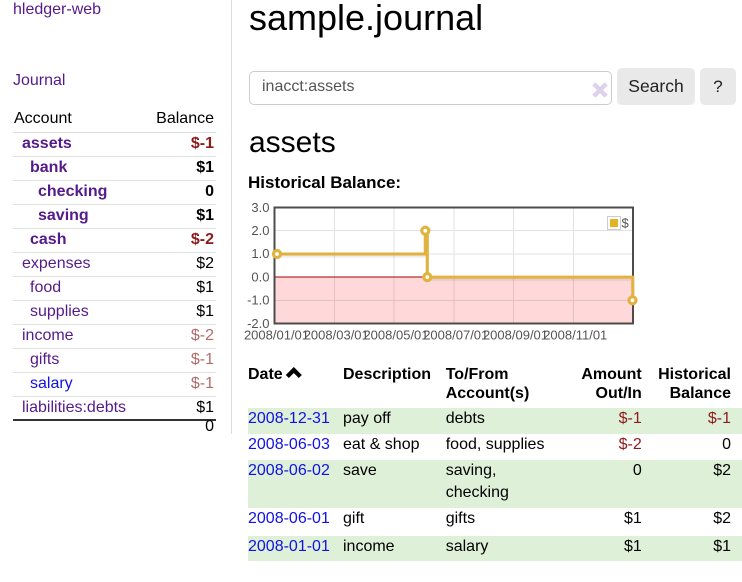  What do you see at coordinates (575, 335) in the screenshot?
I see `svg-text: 2008/11/01` at bounding box center [575, 335].